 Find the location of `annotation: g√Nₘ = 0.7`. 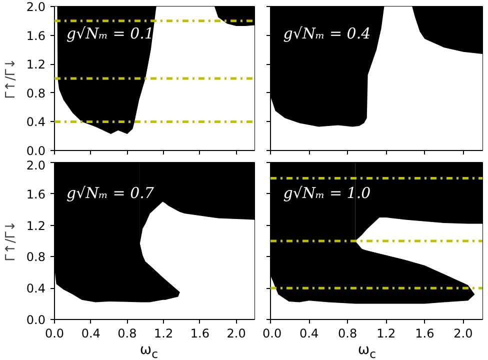

annotation: g√Nₘ = 0.7 is located at coordinates (110, 193).